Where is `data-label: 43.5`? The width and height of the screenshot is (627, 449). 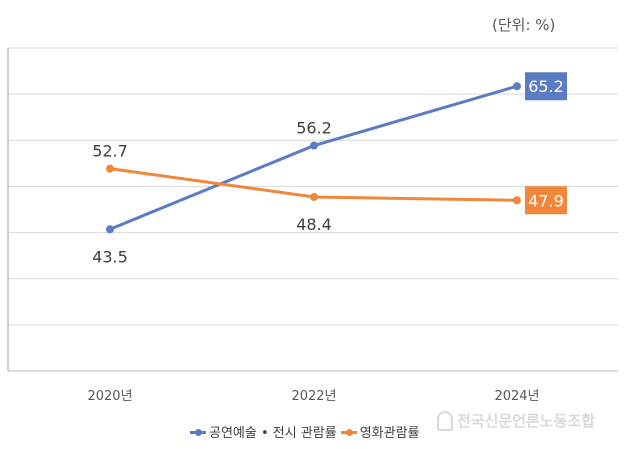
data-label: 43.5 is located at coordinates (110, 256).